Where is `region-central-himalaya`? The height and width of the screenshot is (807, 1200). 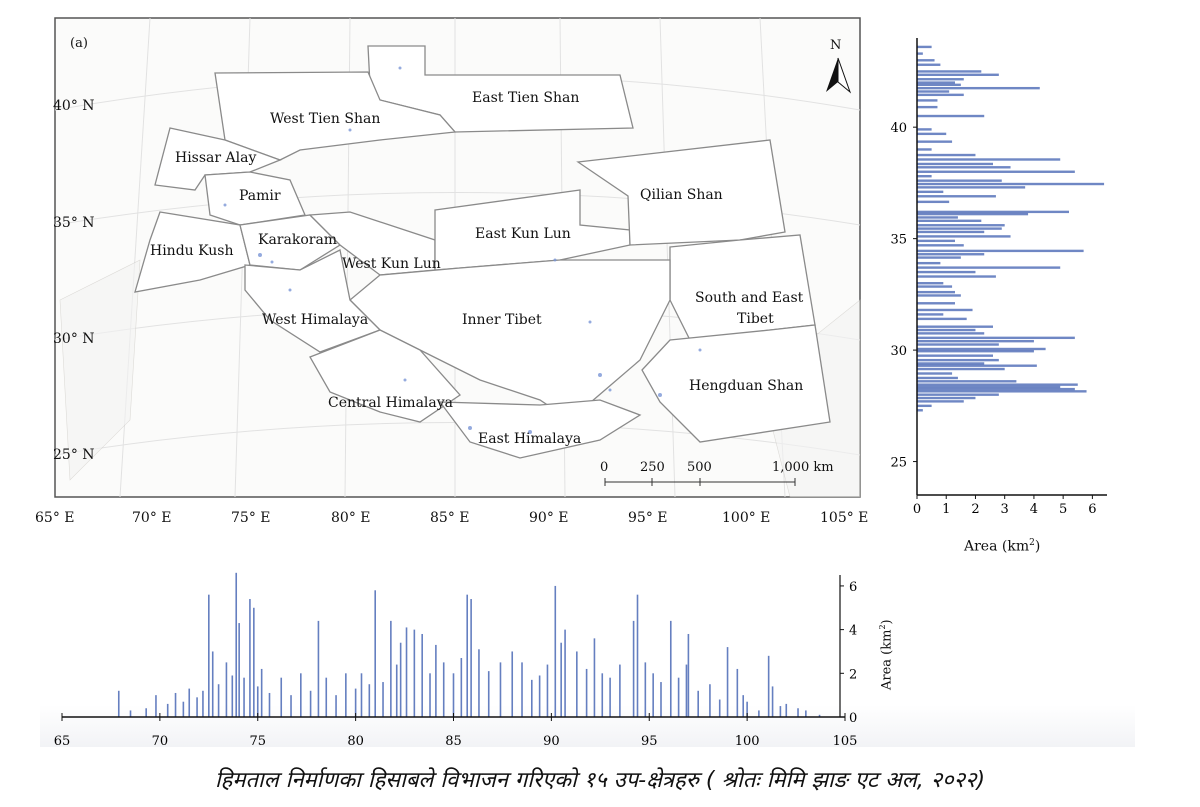 region-central-himalaya is located at coordinates (385, 376).